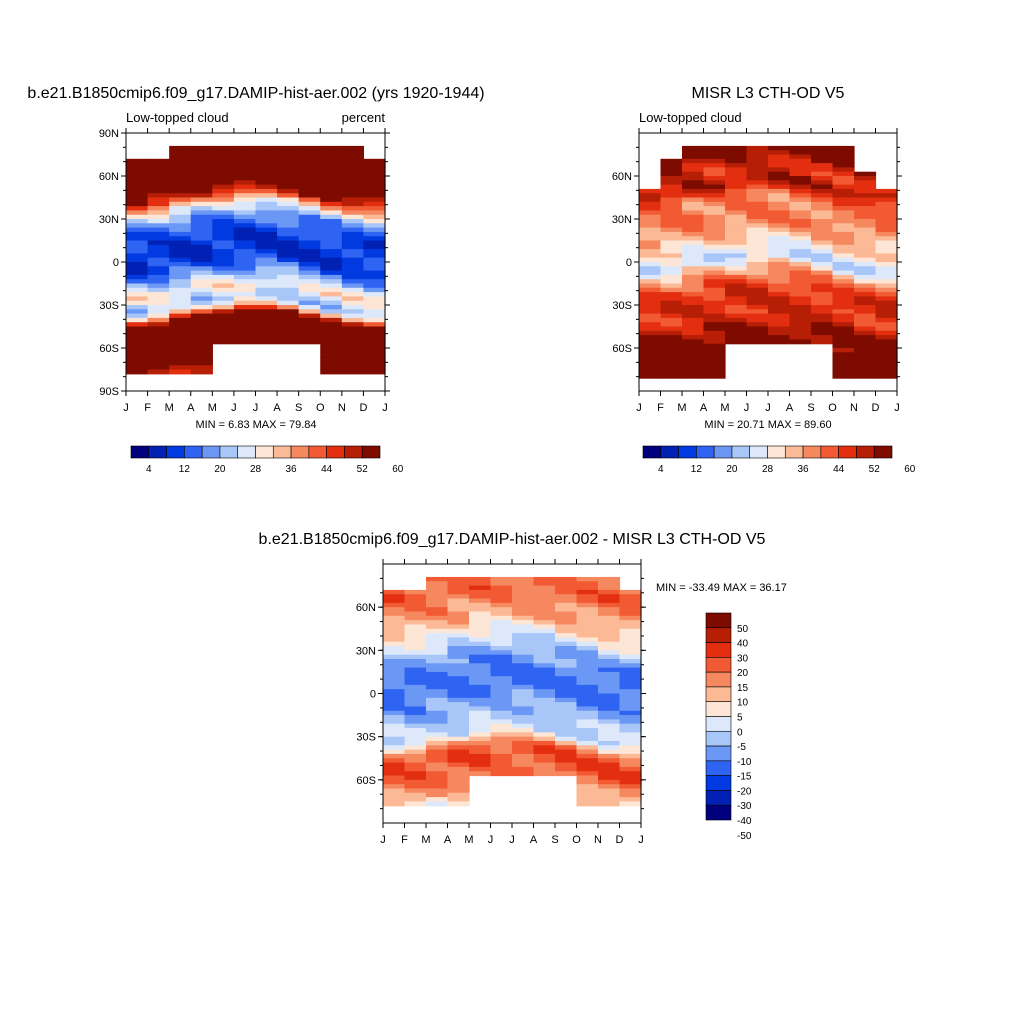  Describe the element at coordinates (743, 658) in the screenshot. I see `colorbar-label: 30` at that location.